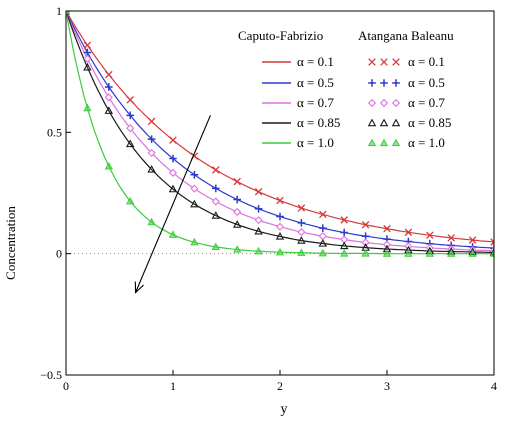 The width and height of the screenshot is (510, 423). Describe the element at coordinates (59, 11) in the screenshot. I see `y-tick-label-0: 1` at that location.